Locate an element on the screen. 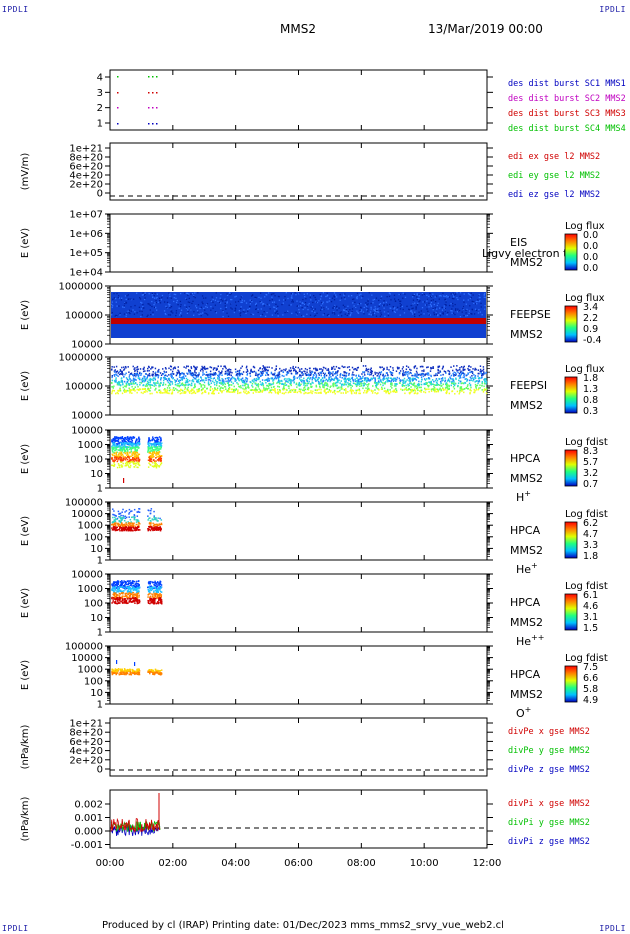  panel-frame-divpi is located at coordinates (298, 819).